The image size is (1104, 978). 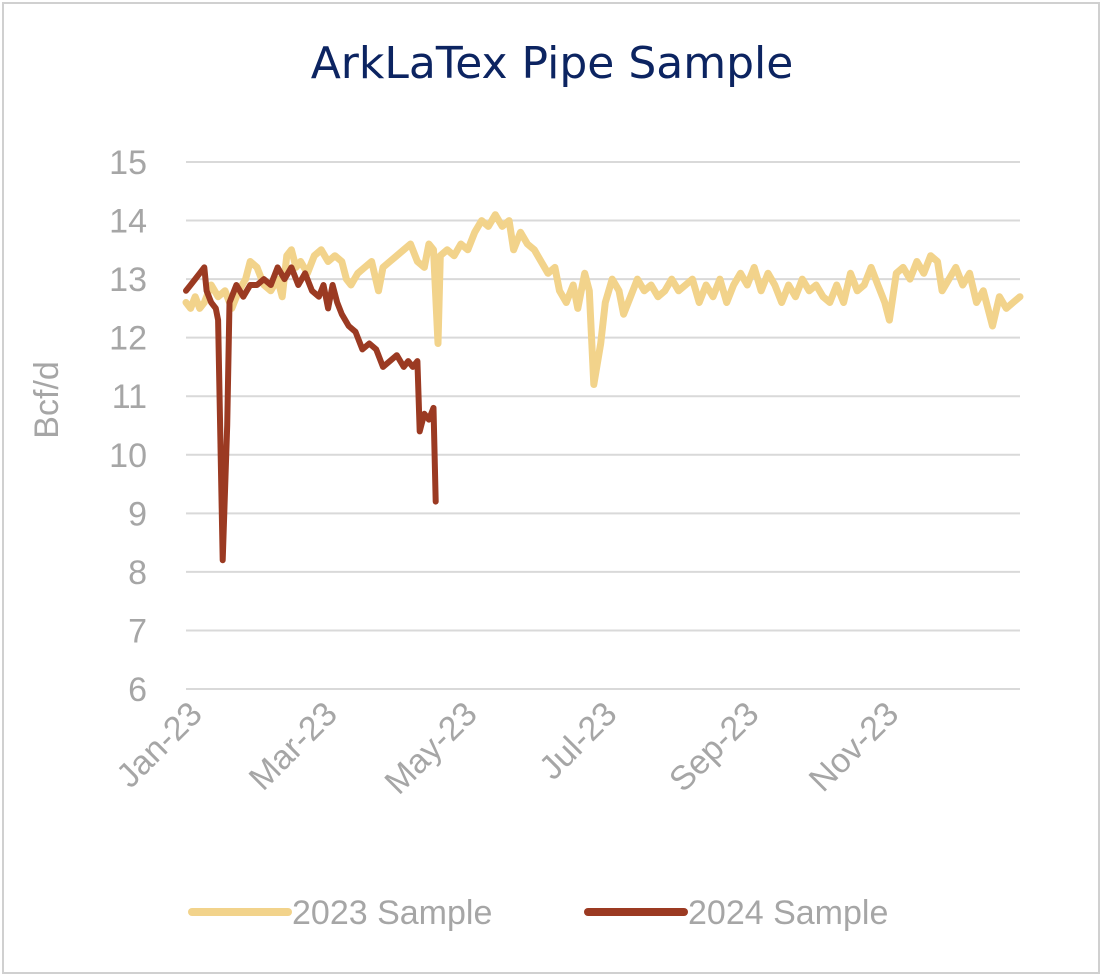 What do you see at coordinates (128, 456) in the screenshot?
I see `y-tick-label: 10` at bounding box center [128, 456].